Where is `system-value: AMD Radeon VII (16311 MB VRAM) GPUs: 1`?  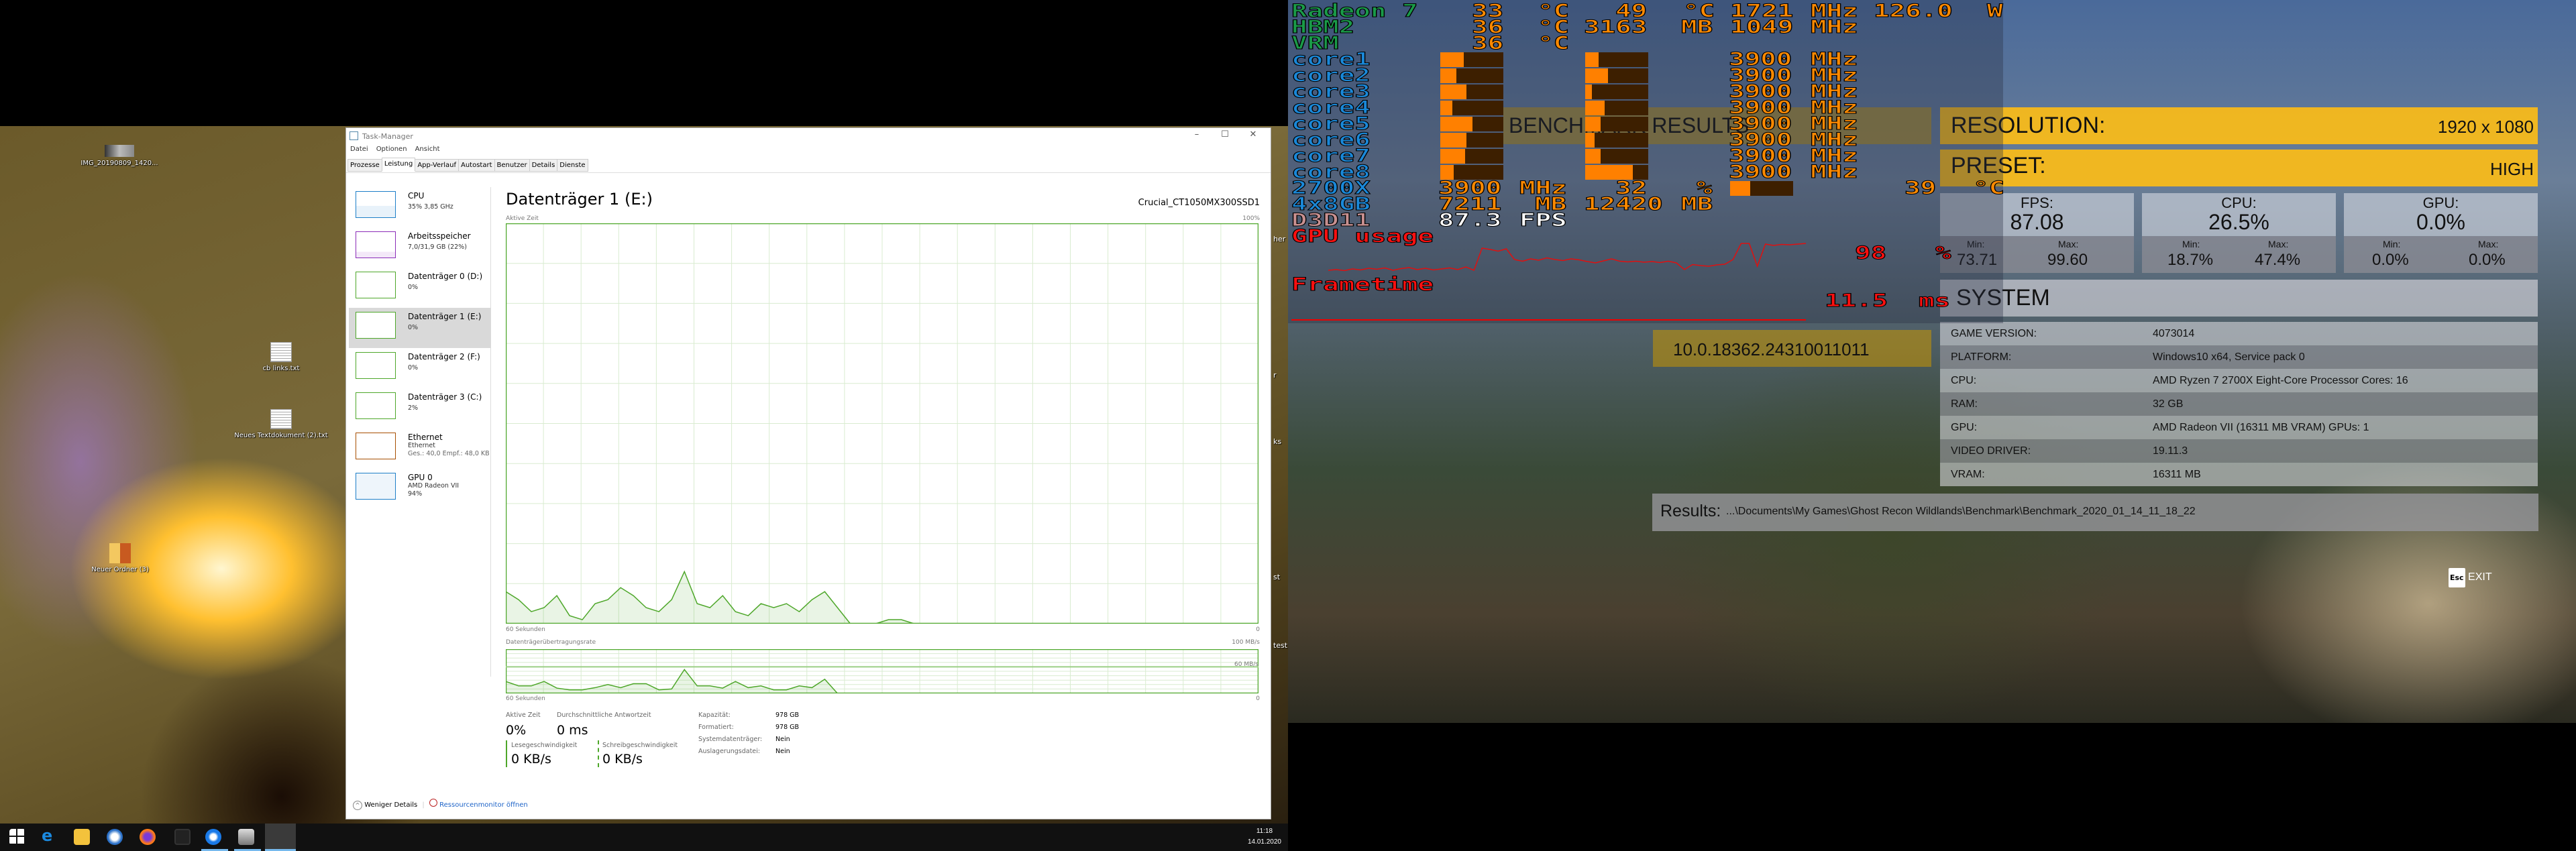 system-value: AMD Radeon VII (16311 MB VRAM) GPUs: 1 is located at coordinates (2261, 427).